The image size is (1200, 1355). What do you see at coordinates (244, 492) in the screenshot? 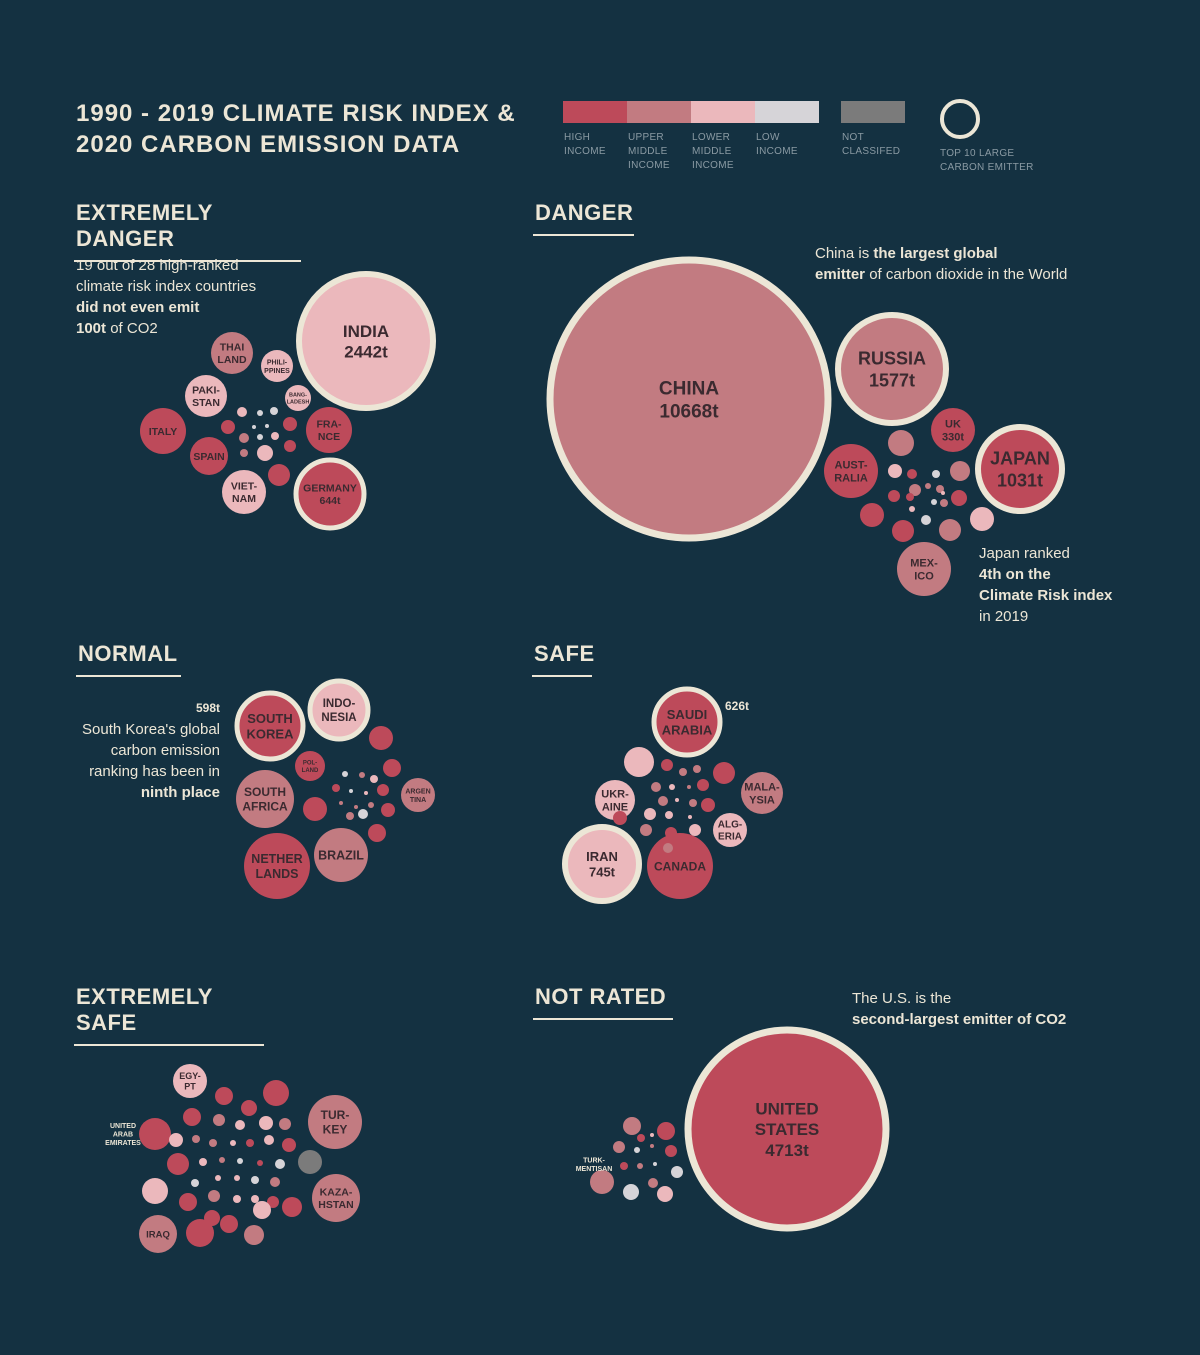
I see `bubble-label-viet-nam: VIET-NAM` at bounding box center [244, 492].